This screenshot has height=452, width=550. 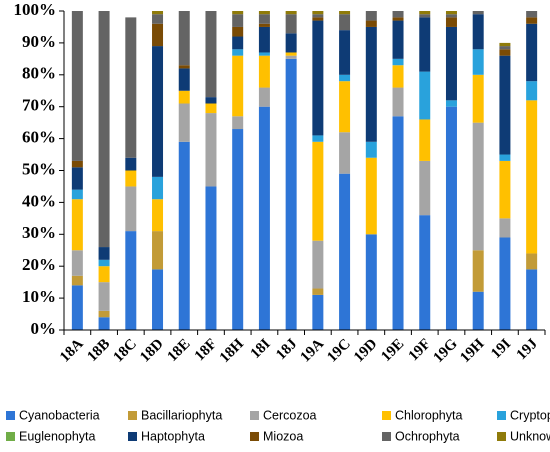 I want to click on bar-stack-19c, so click(x=345, y=170).